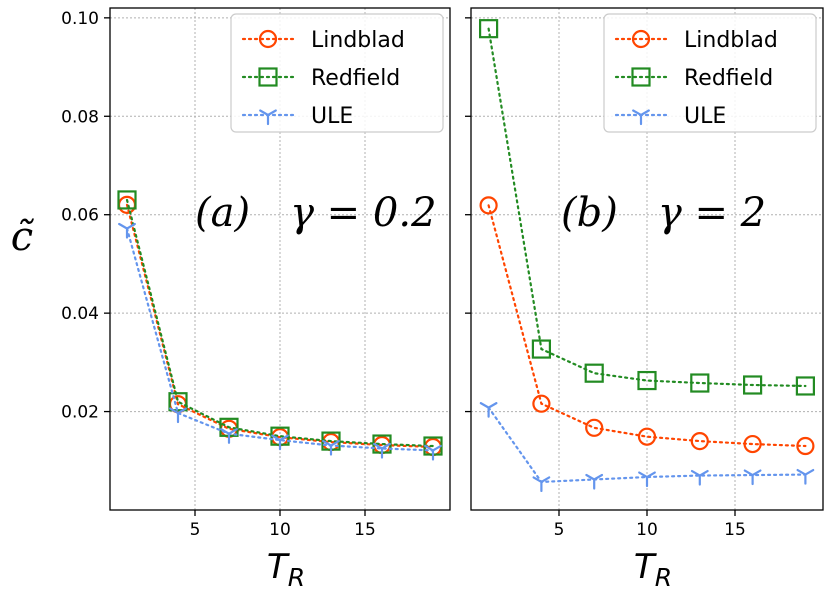 This screenshot has height=590, width=831. Describe the element at coordinates (663, 213) in the screenshot. I see `panel-annotation: (b) γ = 2` at that location.